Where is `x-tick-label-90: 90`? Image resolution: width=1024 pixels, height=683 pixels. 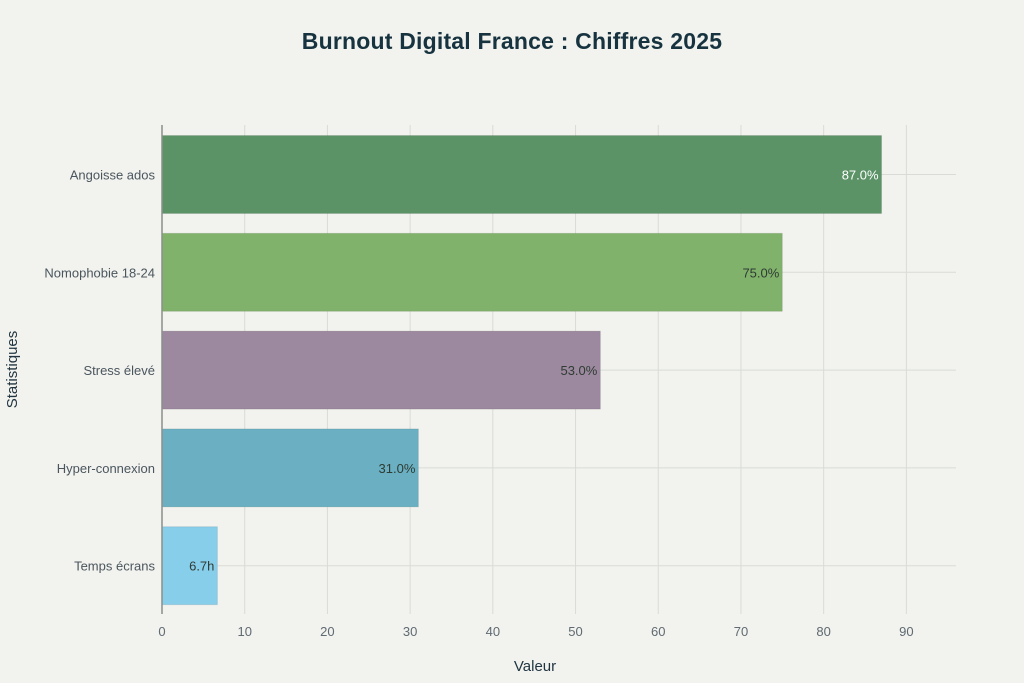 x-tick-label-90: 90 is located at coordinates (906, 631).